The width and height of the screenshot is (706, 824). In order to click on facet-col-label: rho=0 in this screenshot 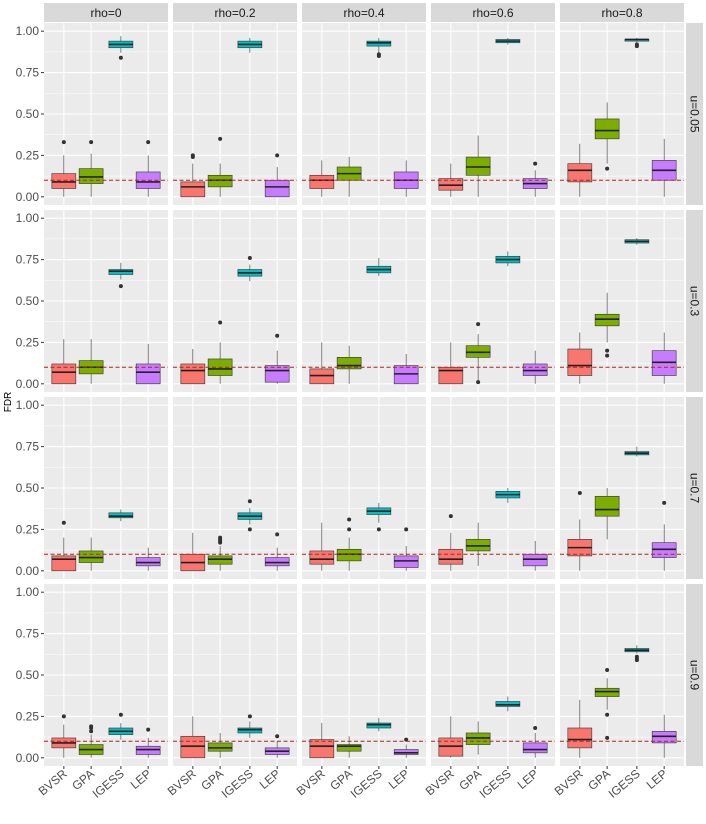, I will do `click(105, 13)`.